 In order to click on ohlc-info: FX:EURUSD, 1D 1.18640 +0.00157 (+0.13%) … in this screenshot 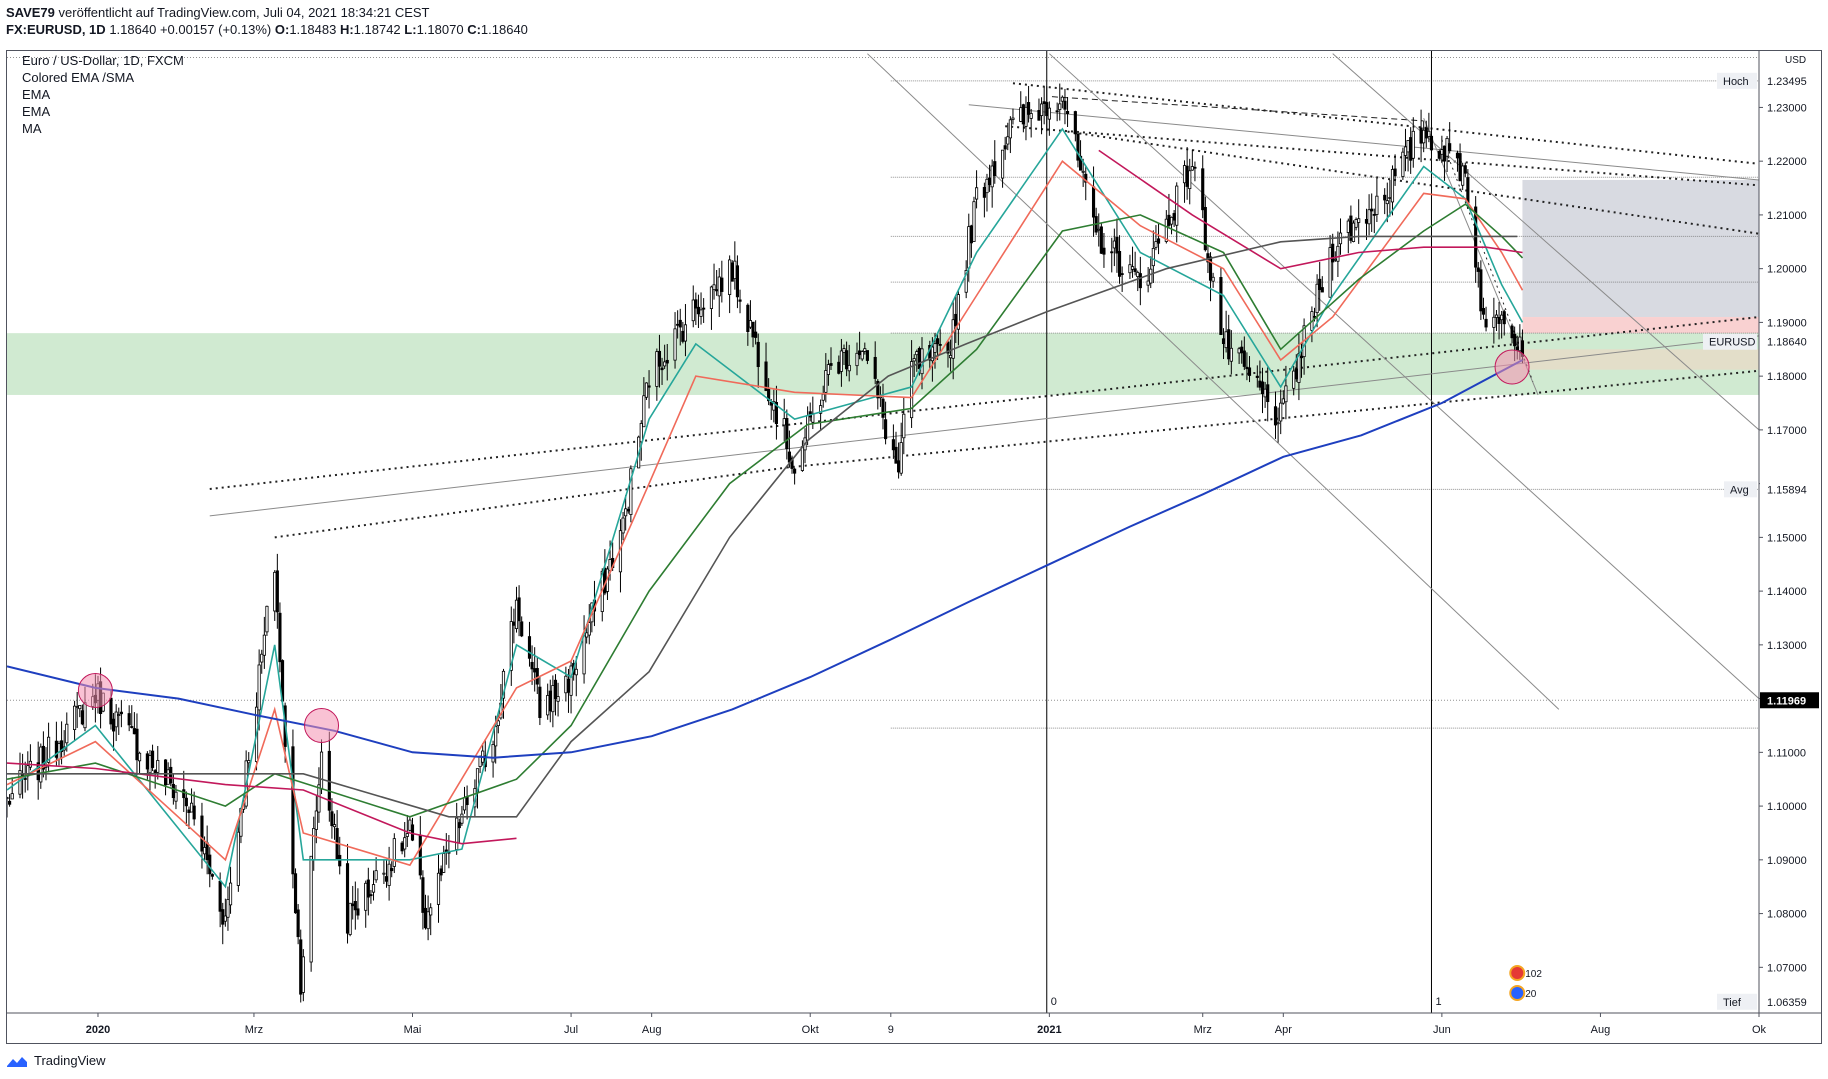, I will do `click(267, 30)`.